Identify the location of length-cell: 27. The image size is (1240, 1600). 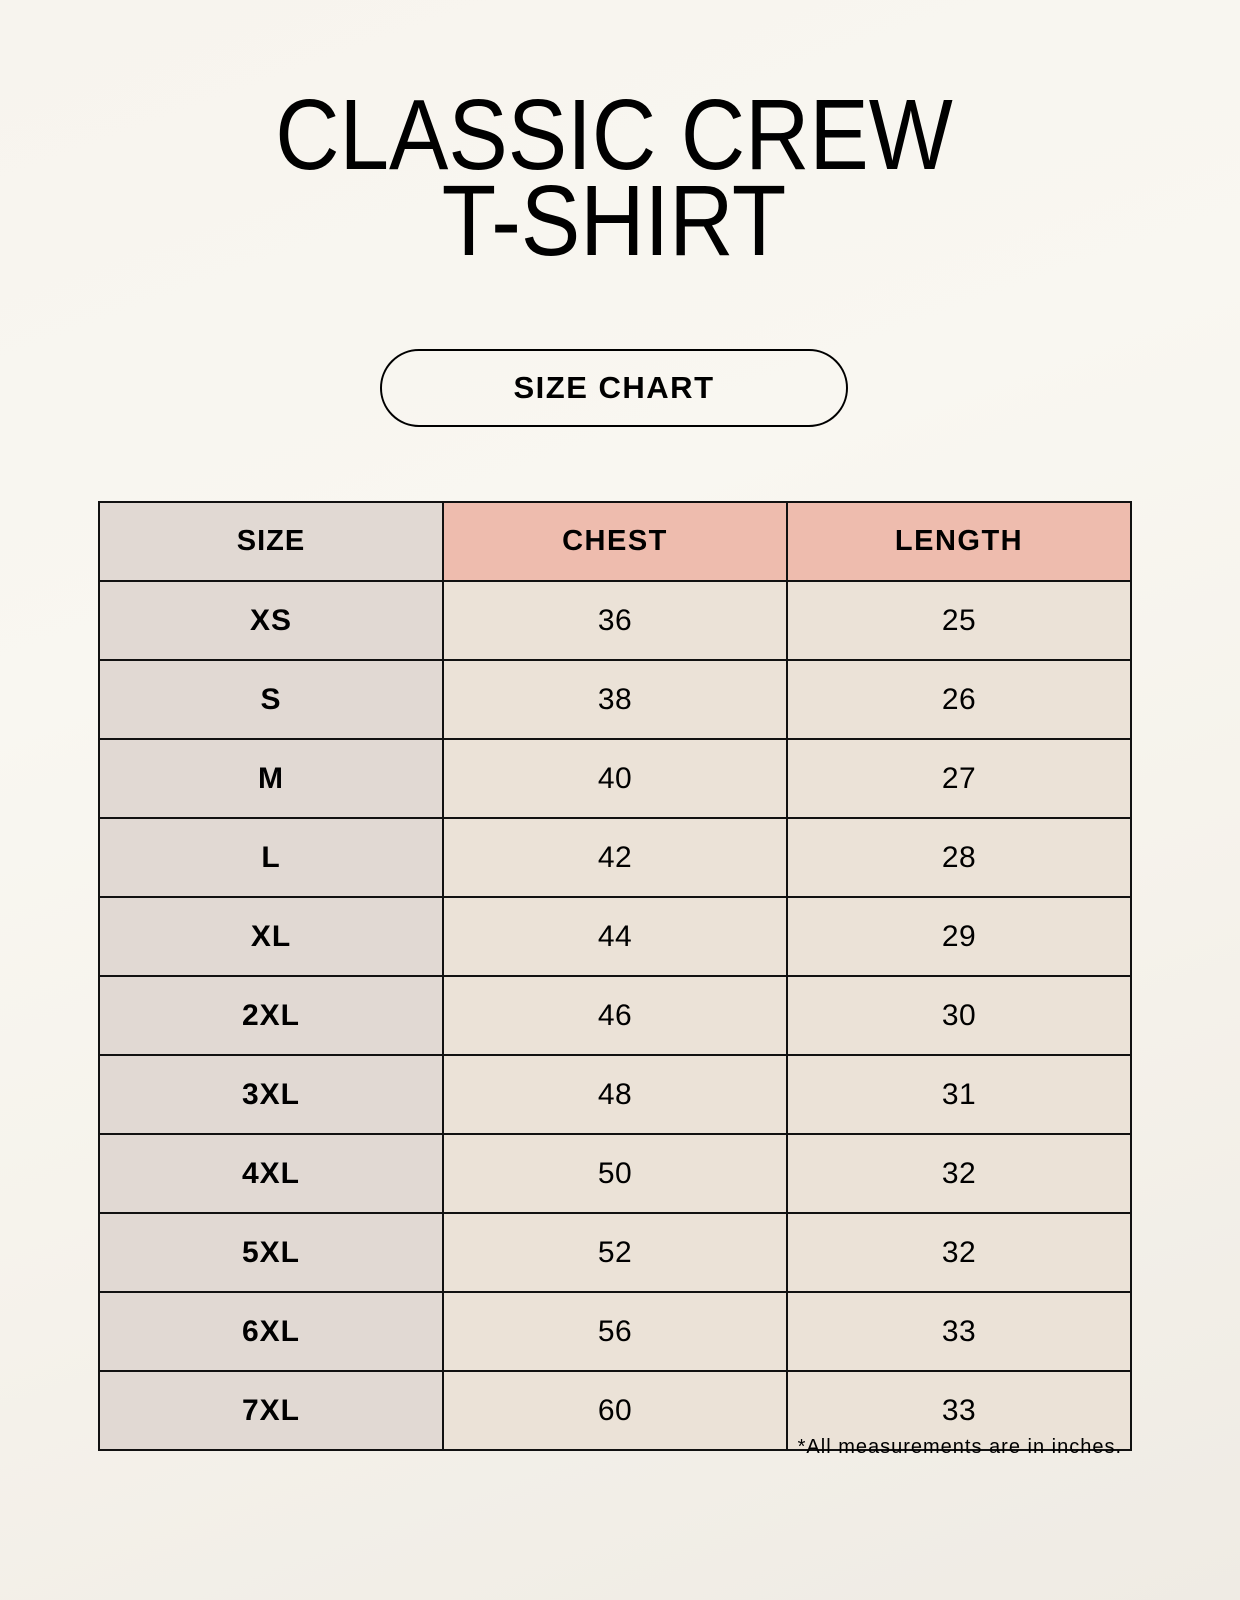
(959, 778).